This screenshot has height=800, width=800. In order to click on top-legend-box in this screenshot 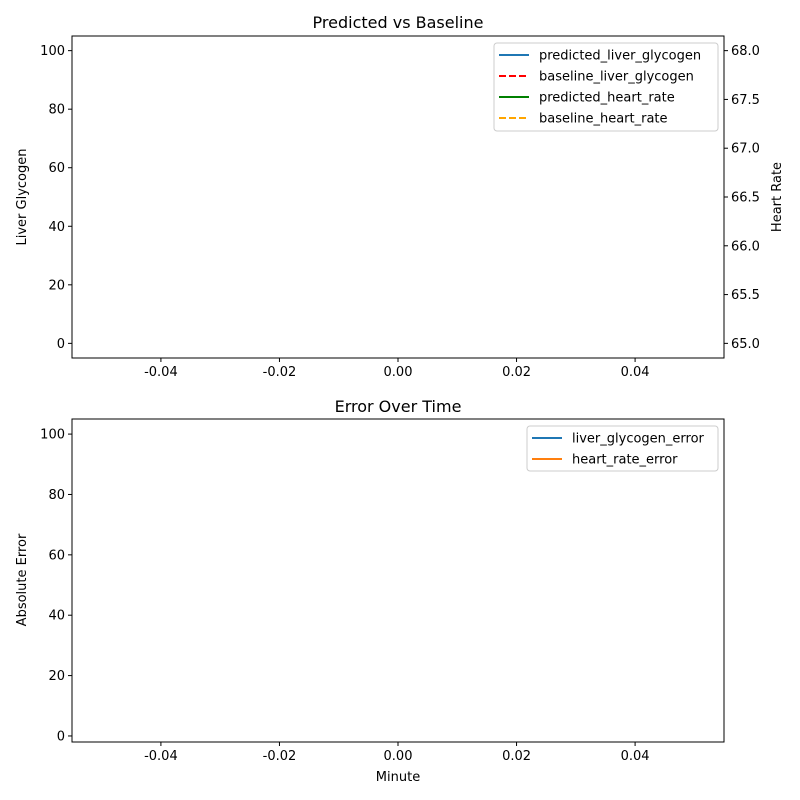, I will do `click(606, 87)`.